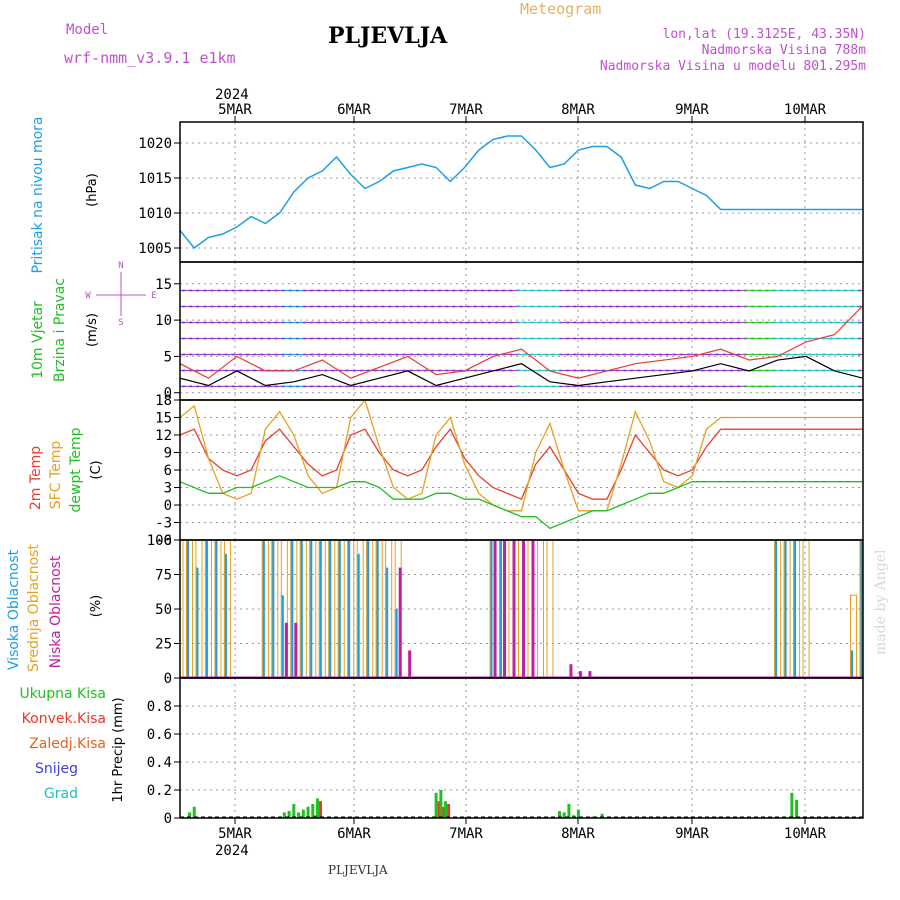 The image size is (900, 900). Describe the element at coordinates (521, 338) in the screenshot. I see `wind-data` at that location.